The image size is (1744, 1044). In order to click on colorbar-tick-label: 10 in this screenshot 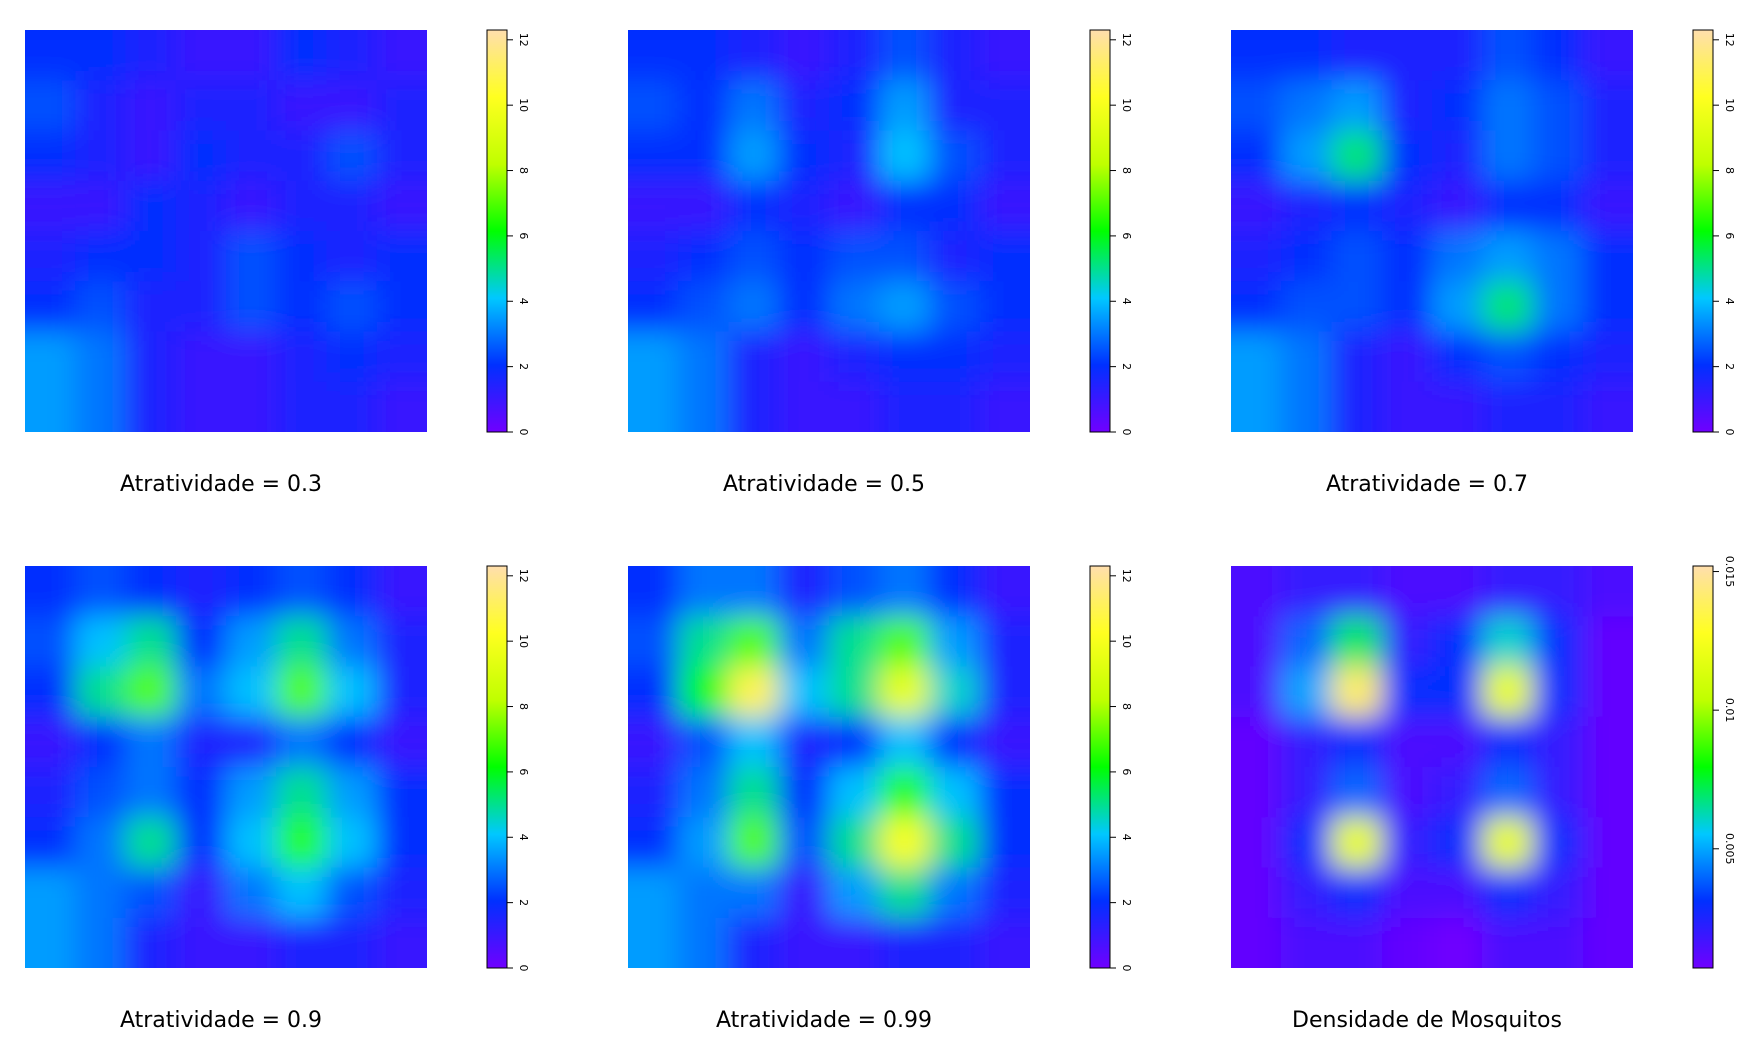, I will do `click(1729, 105)`.